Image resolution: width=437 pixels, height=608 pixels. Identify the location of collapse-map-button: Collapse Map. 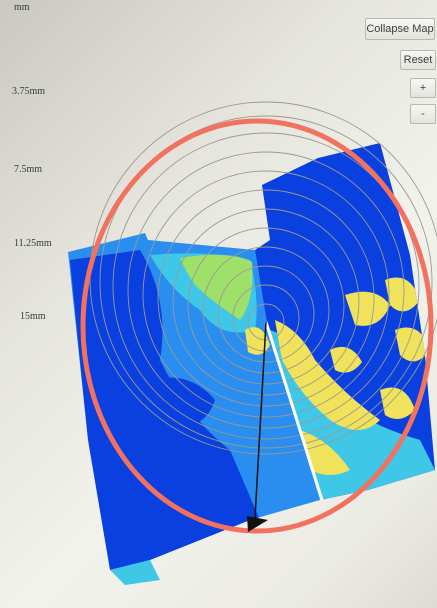
(400, 29).